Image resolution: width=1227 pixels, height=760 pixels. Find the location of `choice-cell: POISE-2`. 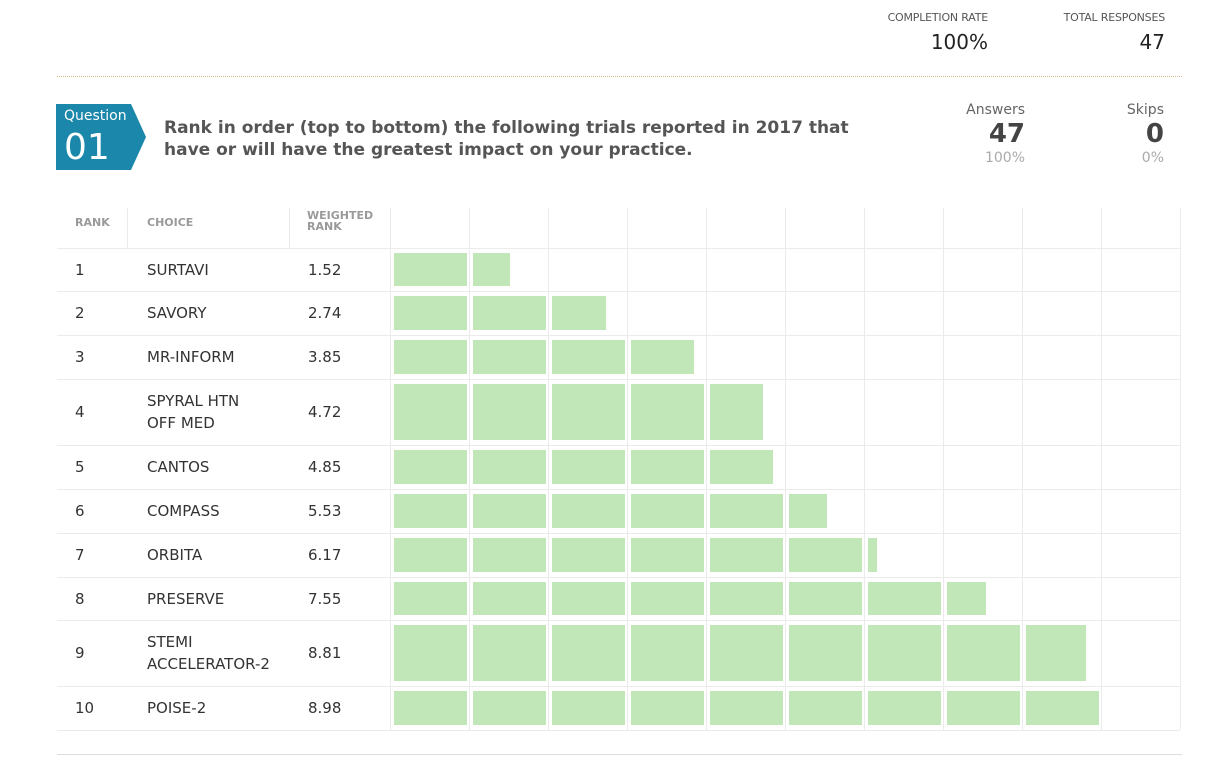

choice-cell: POISE-2 is located at coordinates (176, 708).